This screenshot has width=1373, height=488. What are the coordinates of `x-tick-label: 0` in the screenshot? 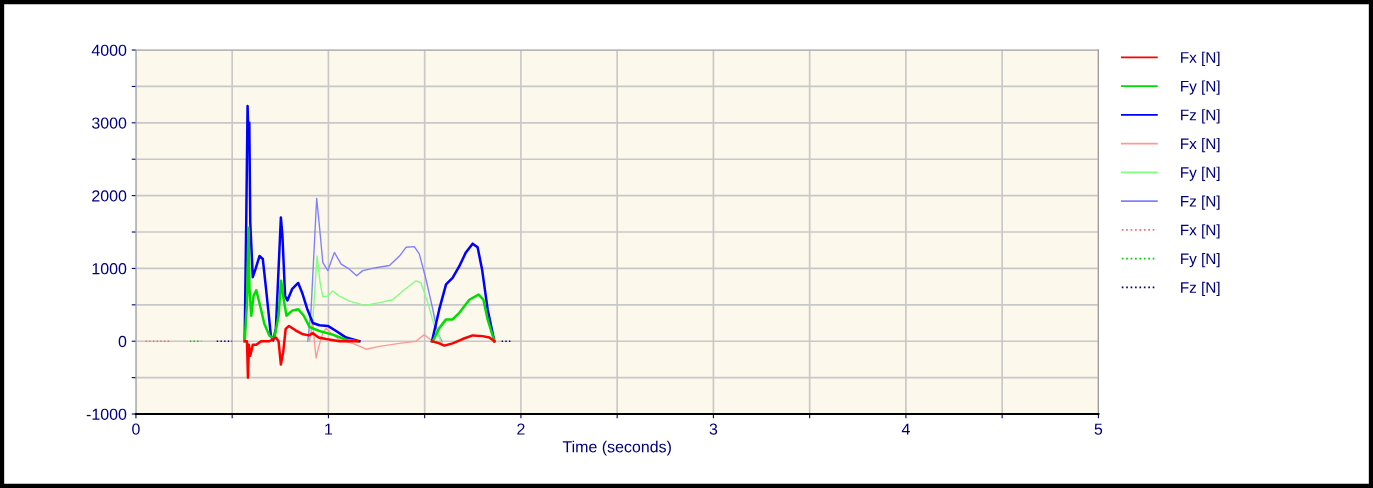 It's located at (136, 429).